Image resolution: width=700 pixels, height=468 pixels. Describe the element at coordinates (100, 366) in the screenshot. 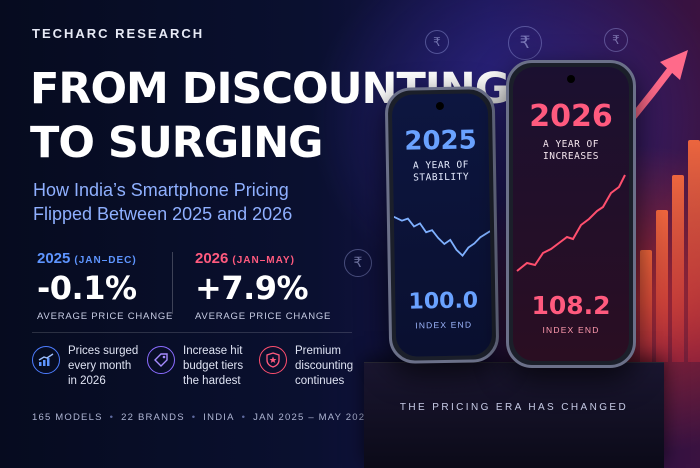

I see `feature-line: every month` at that location.